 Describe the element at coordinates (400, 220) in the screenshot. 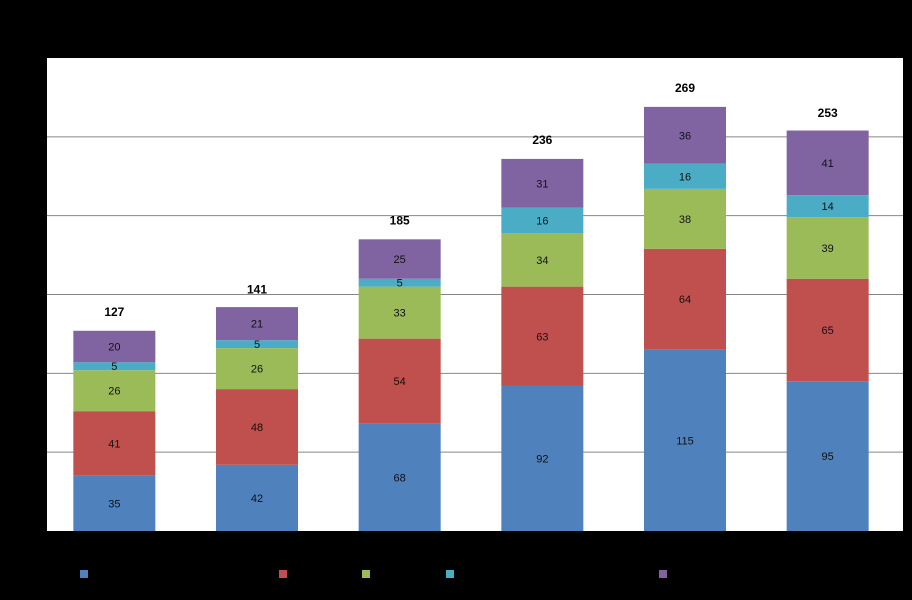

I see `bar-total-label: 185` at that location.